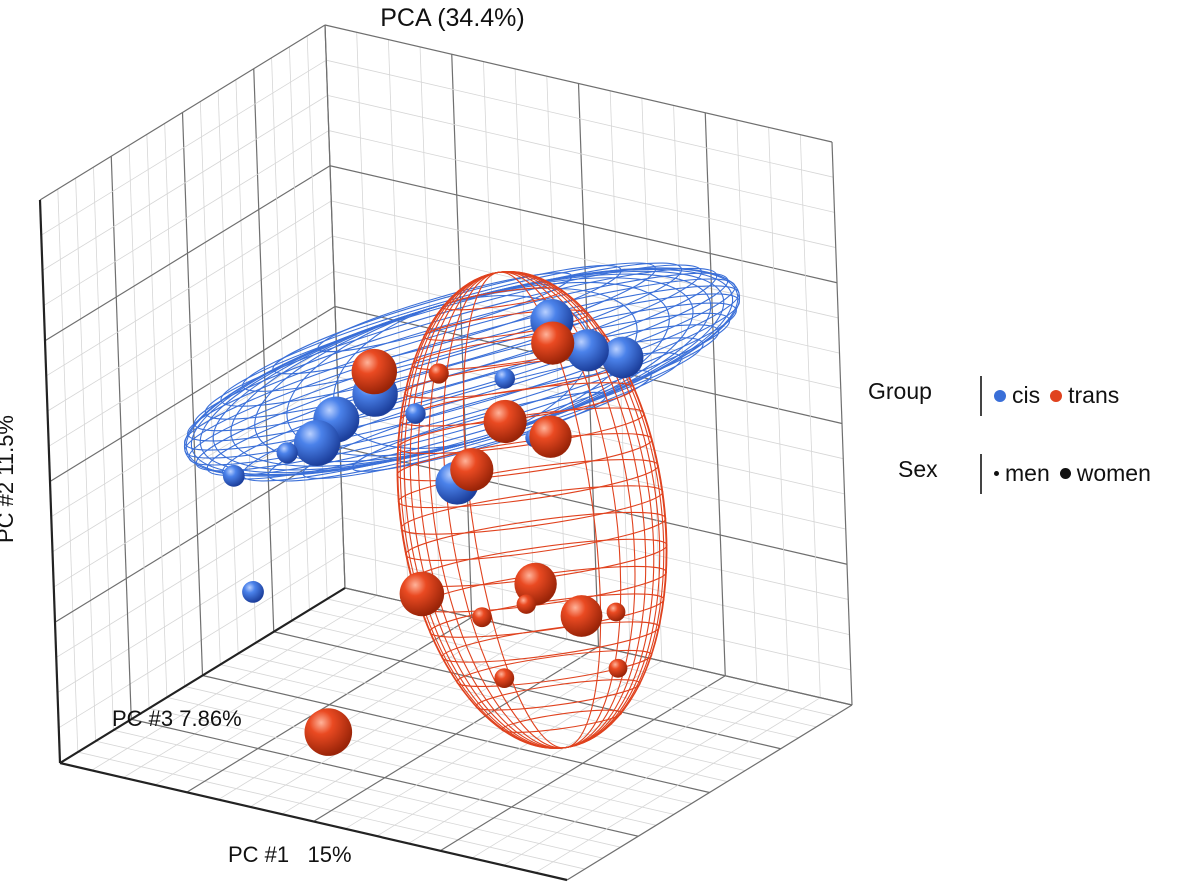 This screenshot has width=1200, height=893. I want to click on legend-sex-title: Sex, so click(918, 469).